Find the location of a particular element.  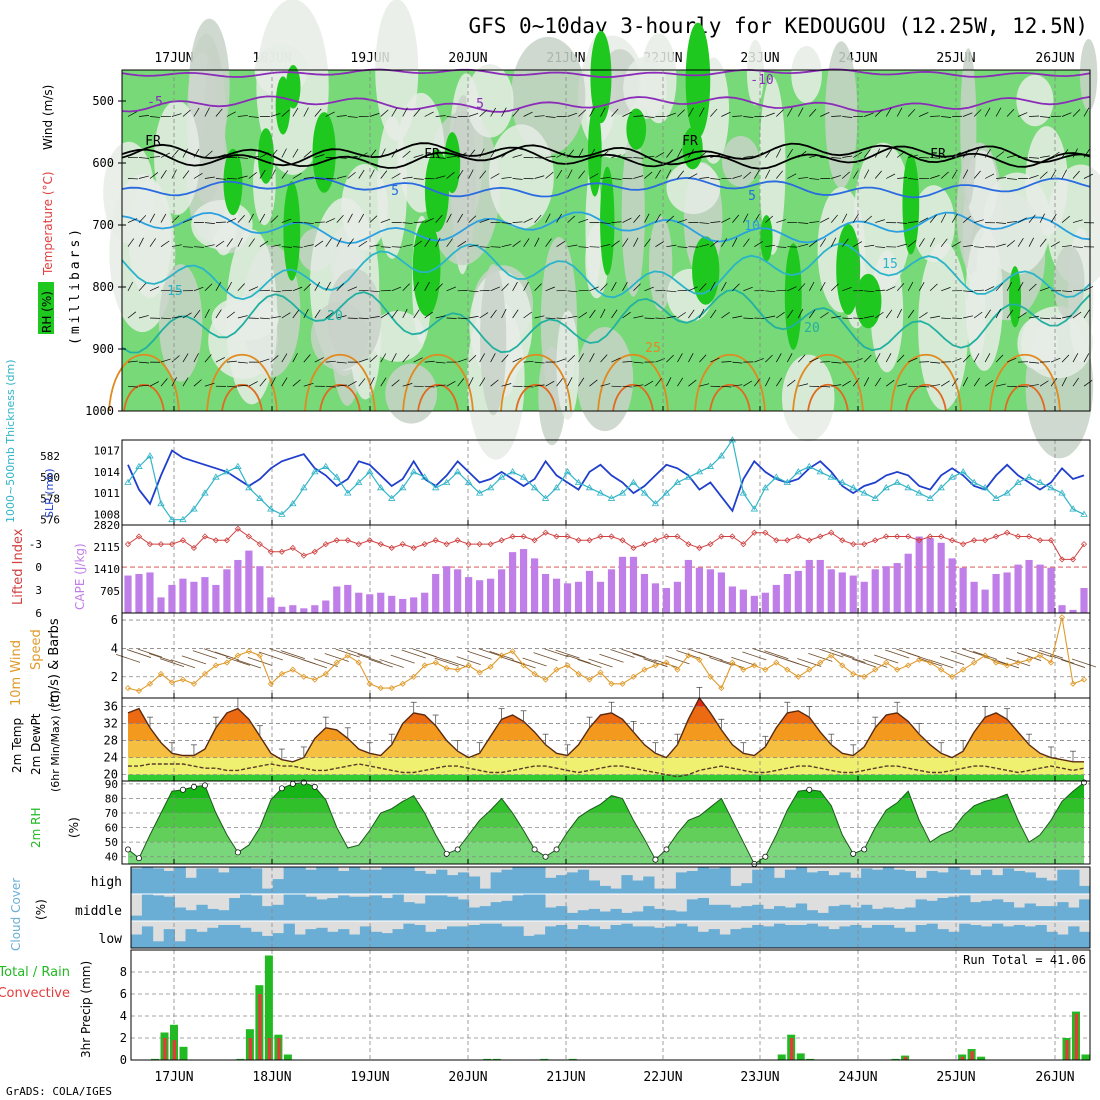

wind-tick-label: 4 is located at coordinates (114, 648).